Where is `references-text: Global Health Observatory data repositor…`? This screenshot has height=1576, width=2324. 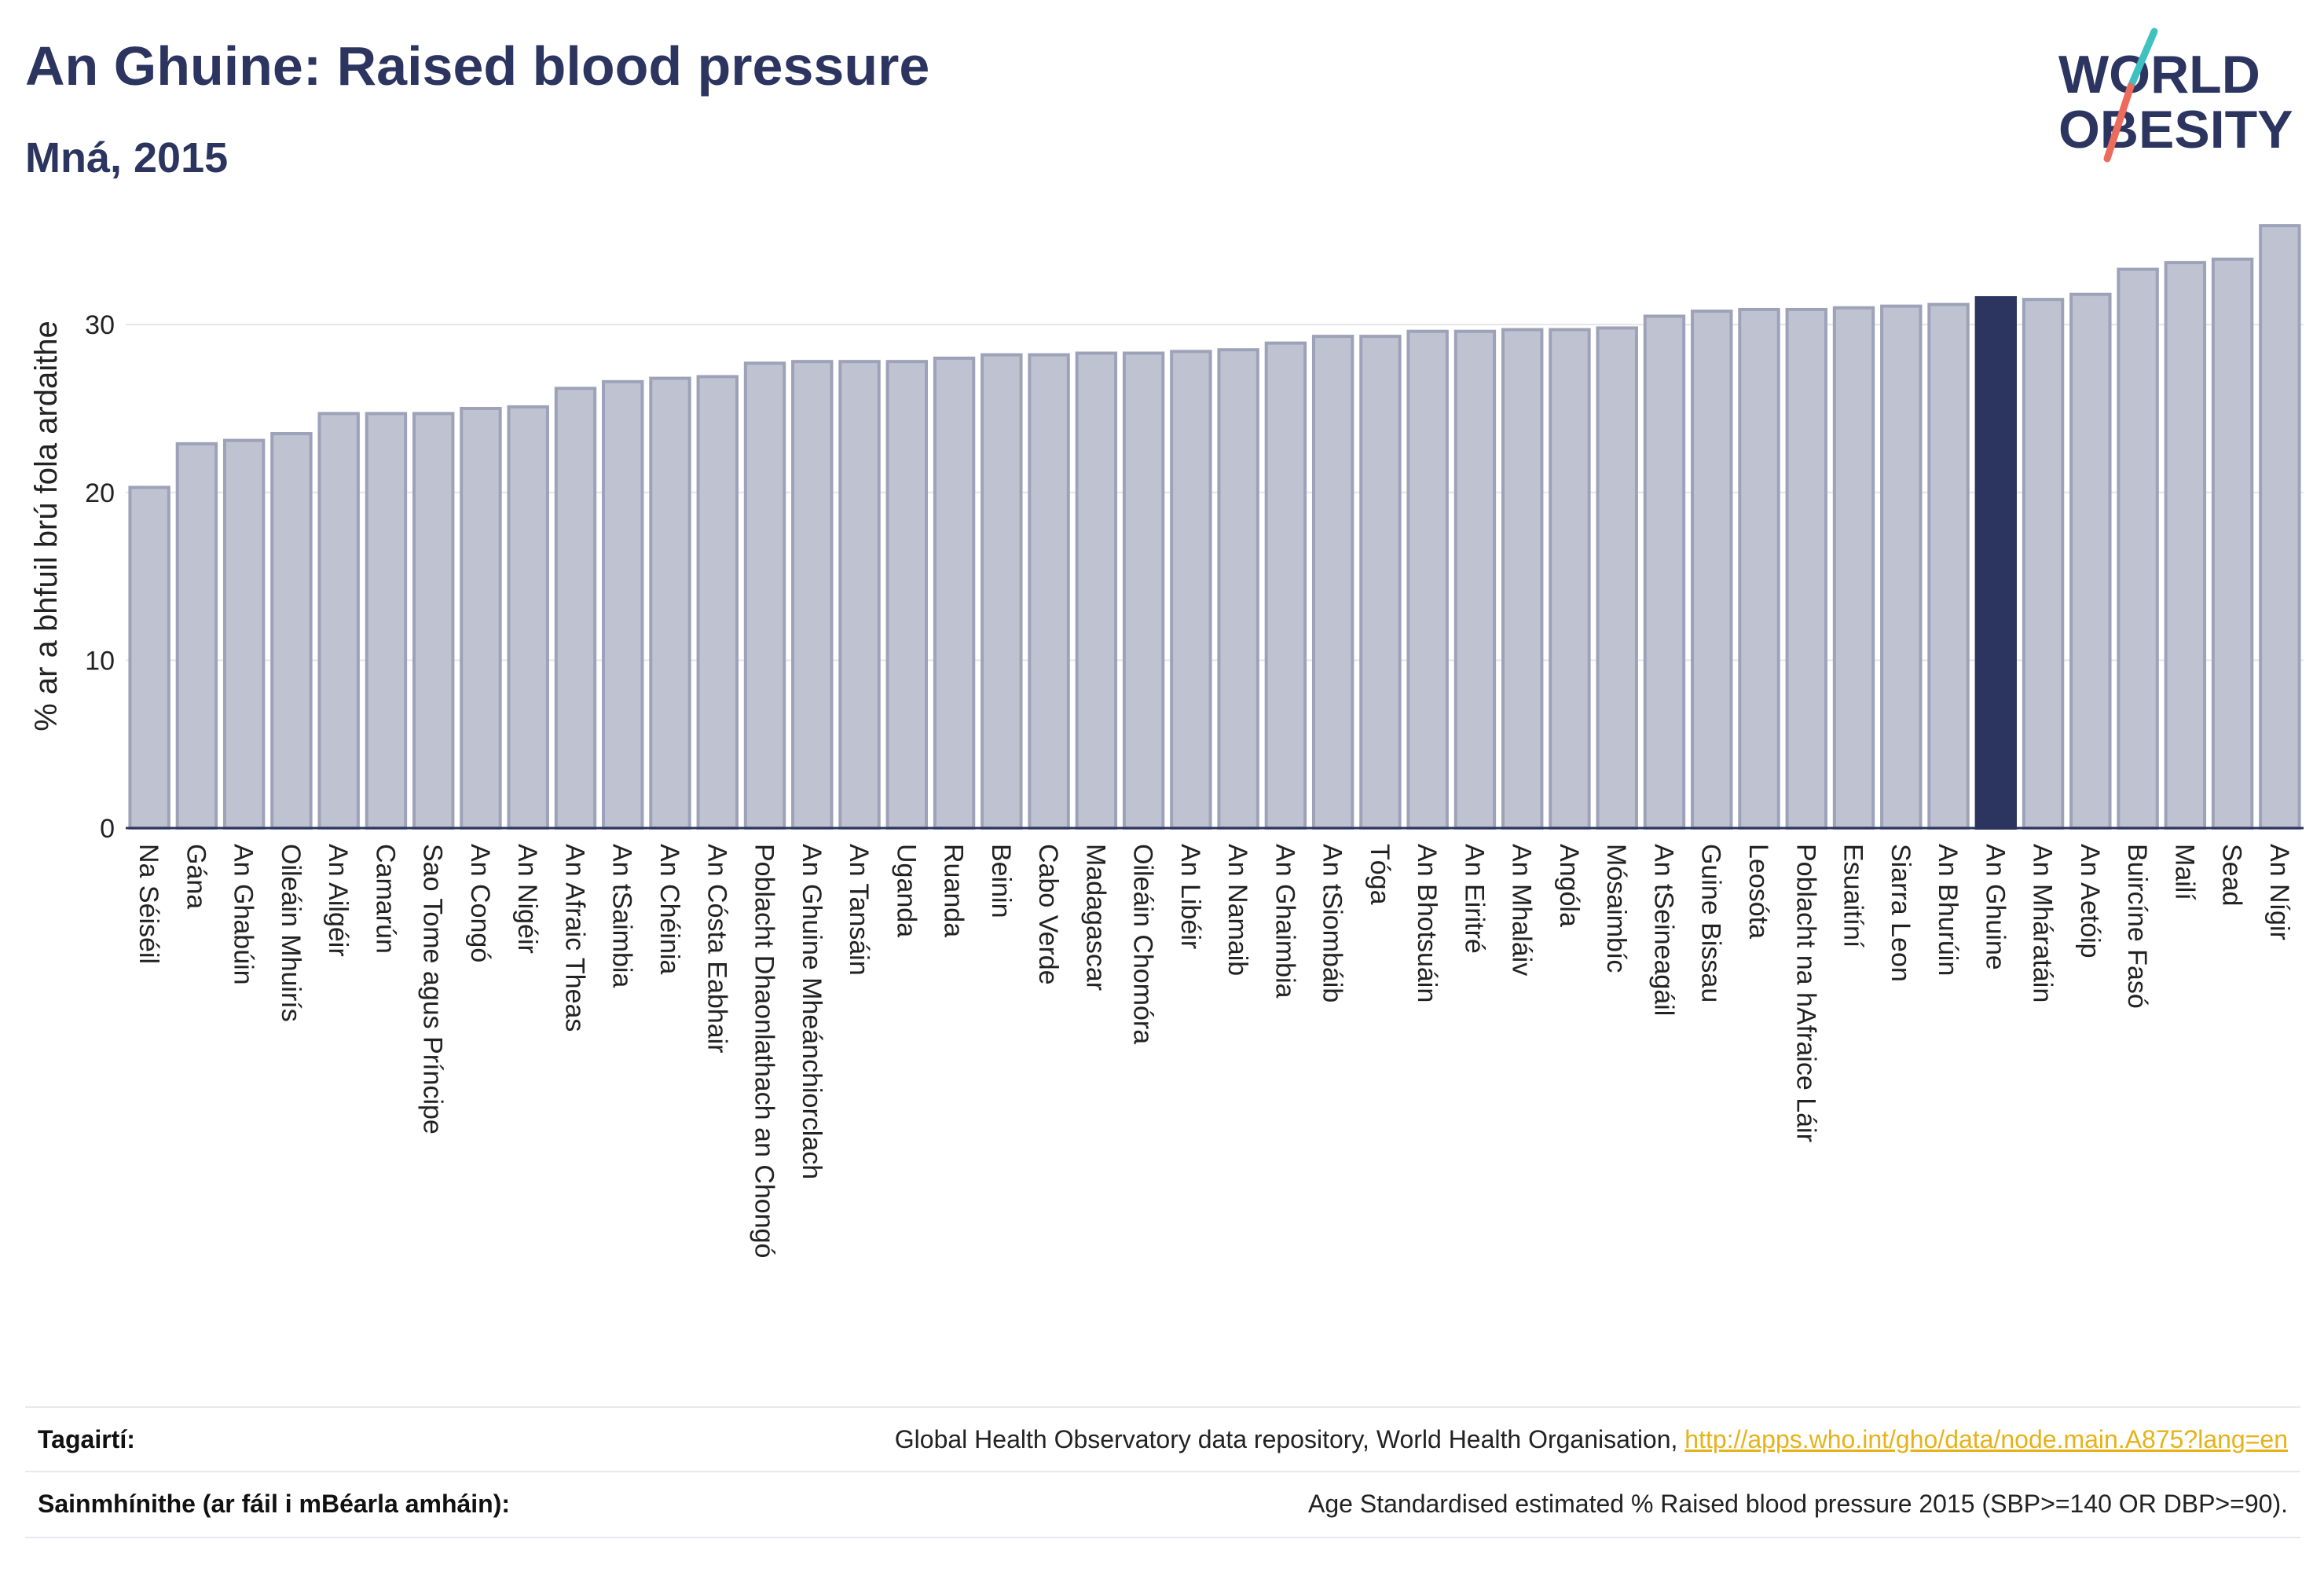 references-text: Global Health Observatory data repositor… is located at coordinates (1286, 1439).